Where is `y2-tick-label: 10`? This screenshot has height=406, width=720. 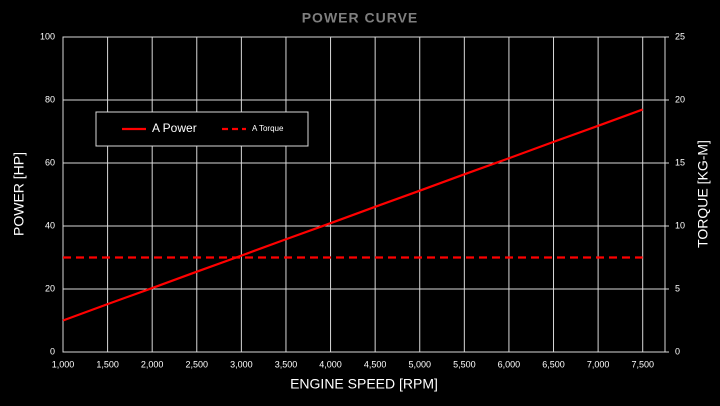 y2-tick-label: 10 is located at coordinates (680, 225).